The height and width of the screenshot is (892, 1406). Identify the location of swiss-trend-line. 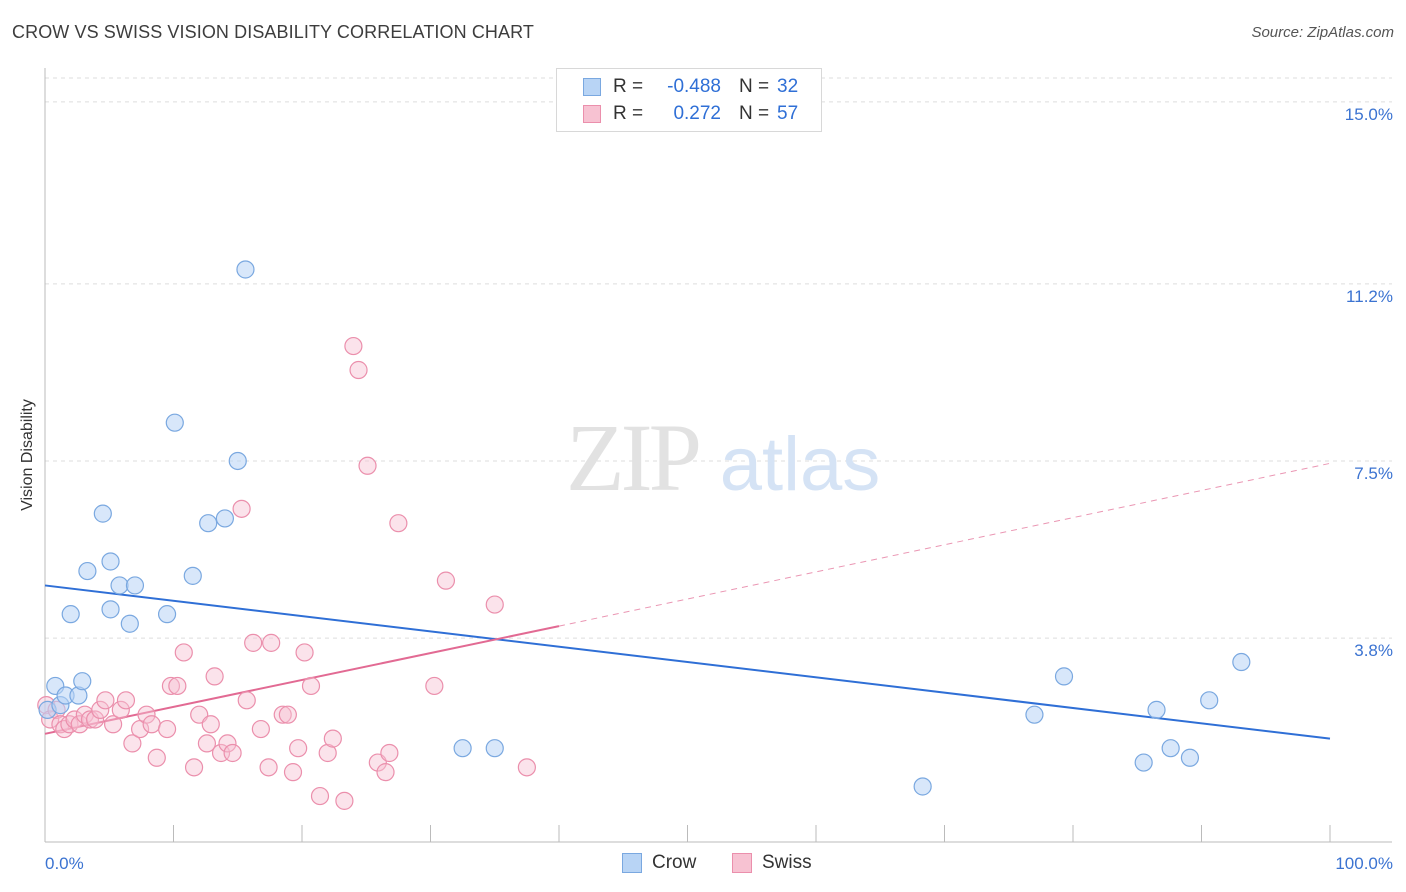
(302, 680).